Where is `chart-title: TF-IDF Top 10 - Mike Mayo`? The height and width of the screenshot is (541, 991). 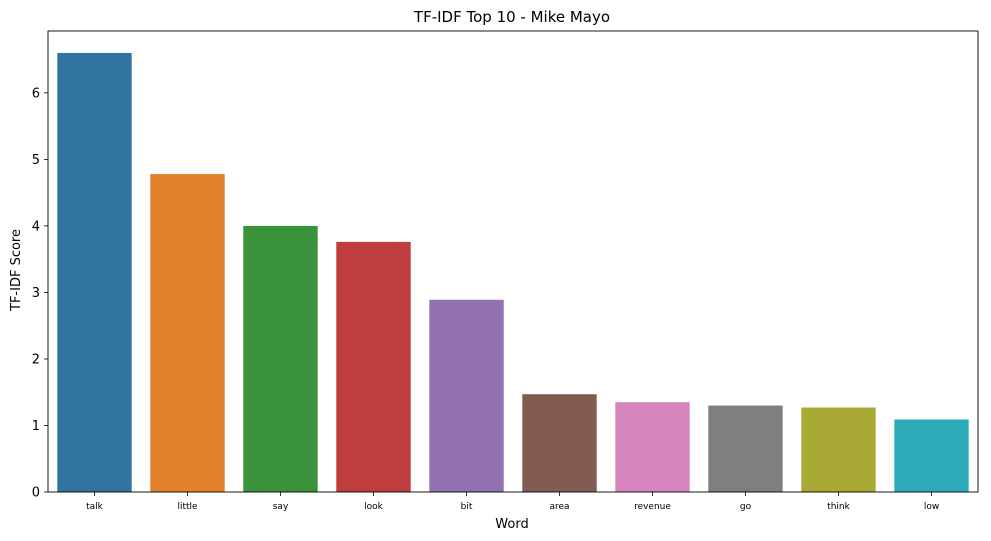 chart-title: TF-IDF Top 10 - Mike Mayo is located at coordinates (511, 17).